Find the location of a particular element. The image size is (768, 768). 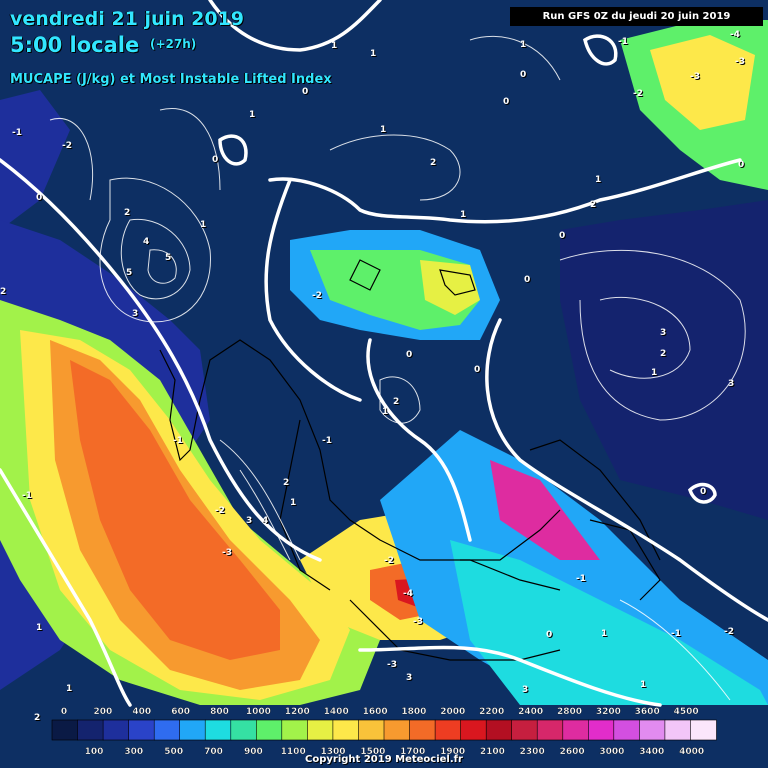

legend-top-tick: 1000 is located at coordinates (258, 712).